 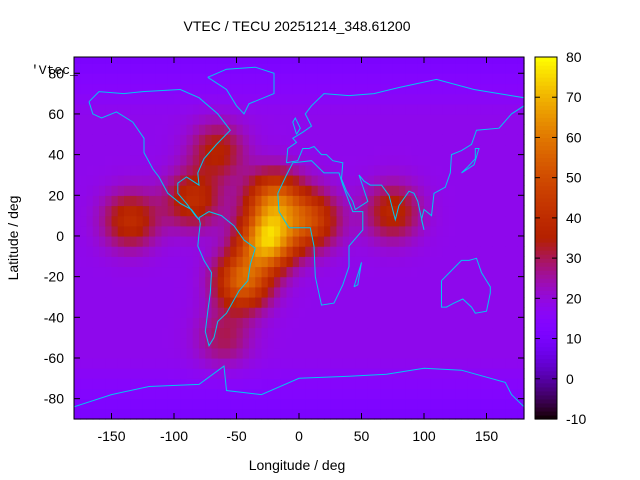 What do you see at coordinates (570, 379) in the screenshot?
I see `colorbar-tick-label: 0` at bounding box center [570, 379].